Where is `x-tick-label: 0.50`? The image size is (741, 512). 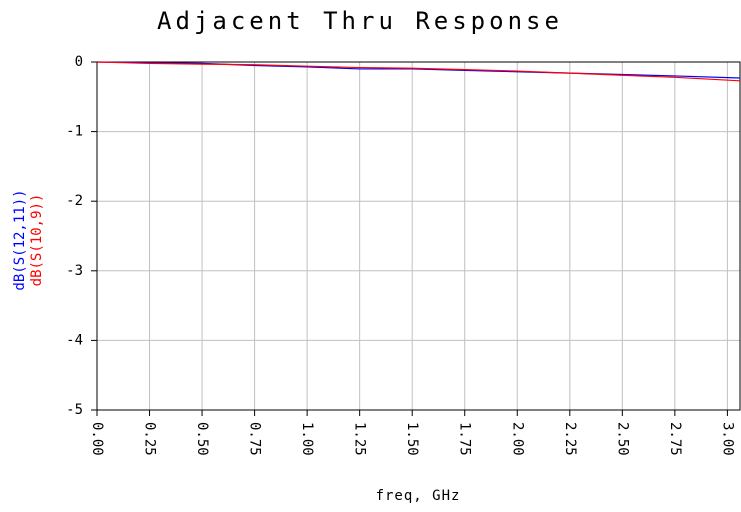
x-tick-label: 0.50 is located at coordinates (202, 439).